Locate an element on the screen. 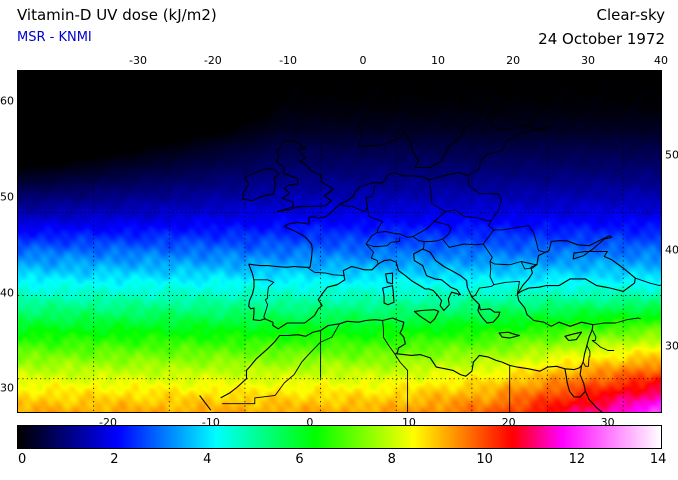 The image size is (678, 480). date-label: 24 October 1972 is located at coordinates (601, 39).